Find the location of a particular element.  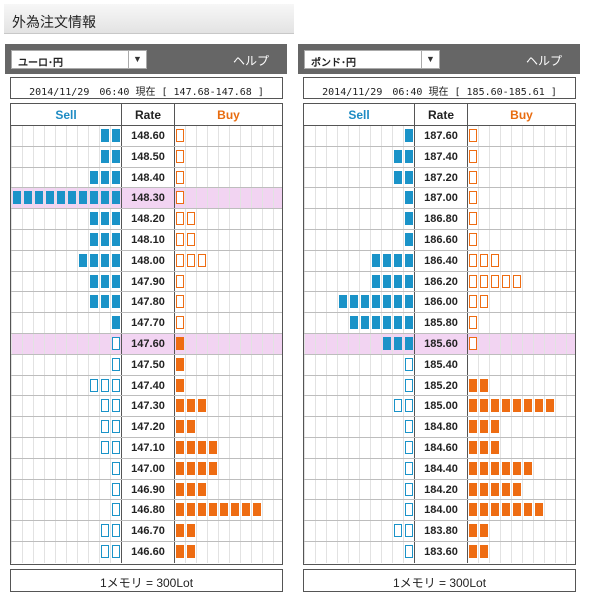

currency-pair-select: ユーロ･円 ▼ is located at coordinates (79, 59).